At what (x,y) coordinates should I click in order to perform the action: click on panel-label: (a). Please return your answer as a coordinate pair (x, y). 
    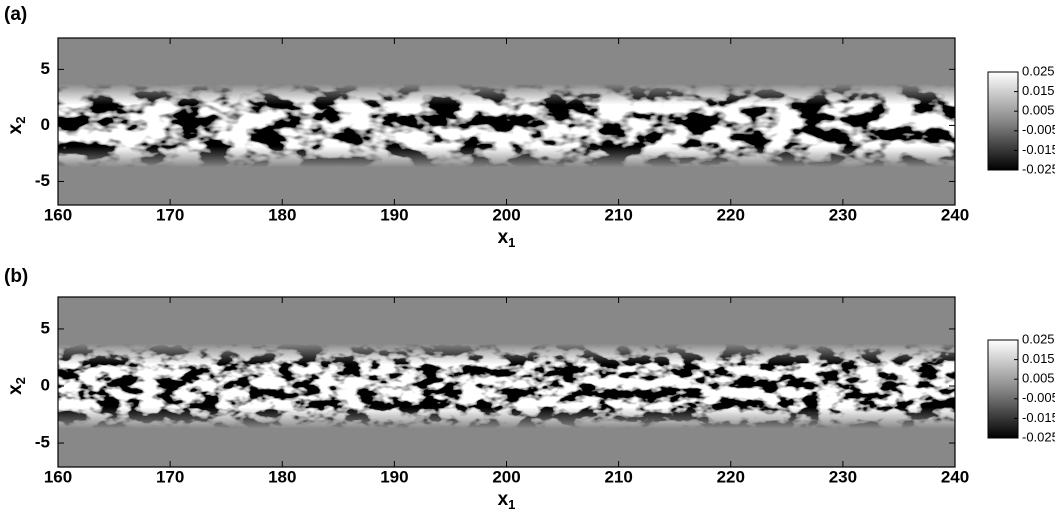
    Looking at the image, I should click on (15, 14).